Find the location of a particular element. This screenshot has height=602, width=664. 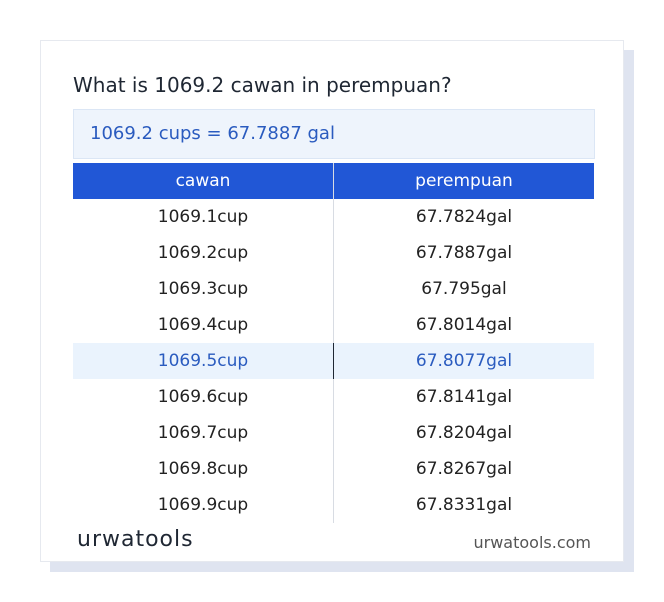

table-row: 1069.6cup 67.8141gal is located at coordinates (333, 397).